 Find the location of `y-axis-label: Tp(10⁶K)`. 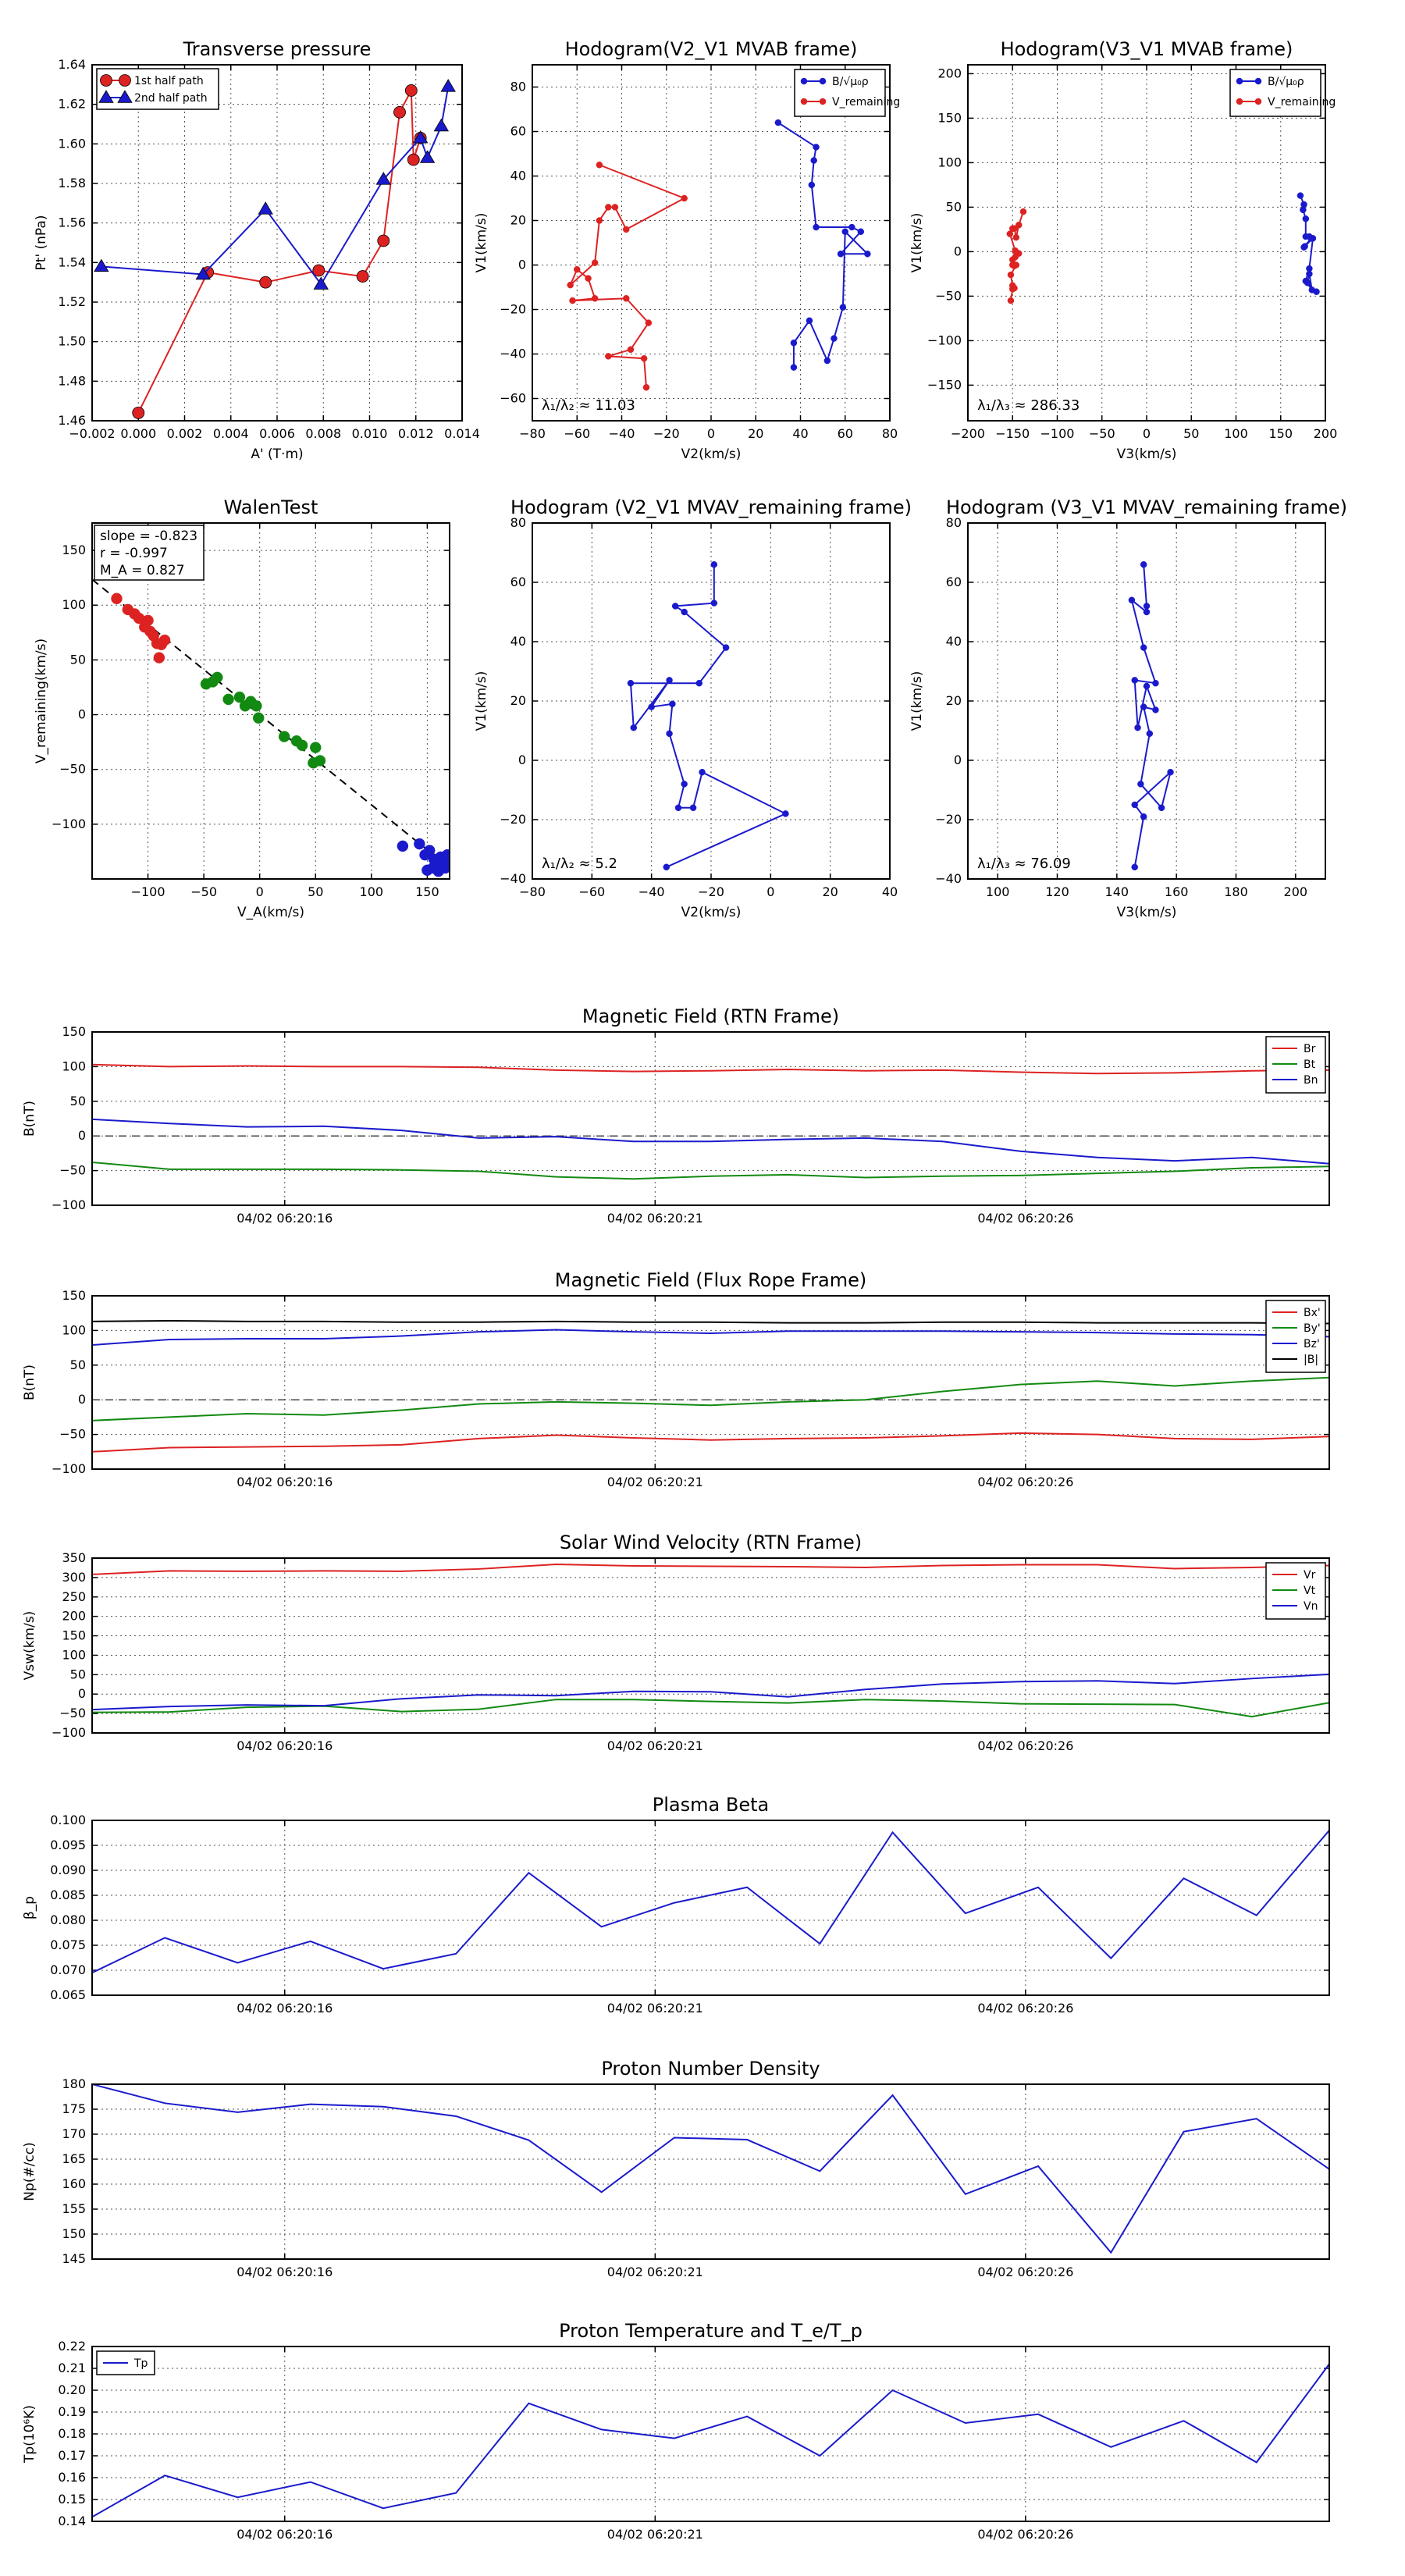

y-axis-label: Tp(10⁶K) is located at coordinates (30, 2434).